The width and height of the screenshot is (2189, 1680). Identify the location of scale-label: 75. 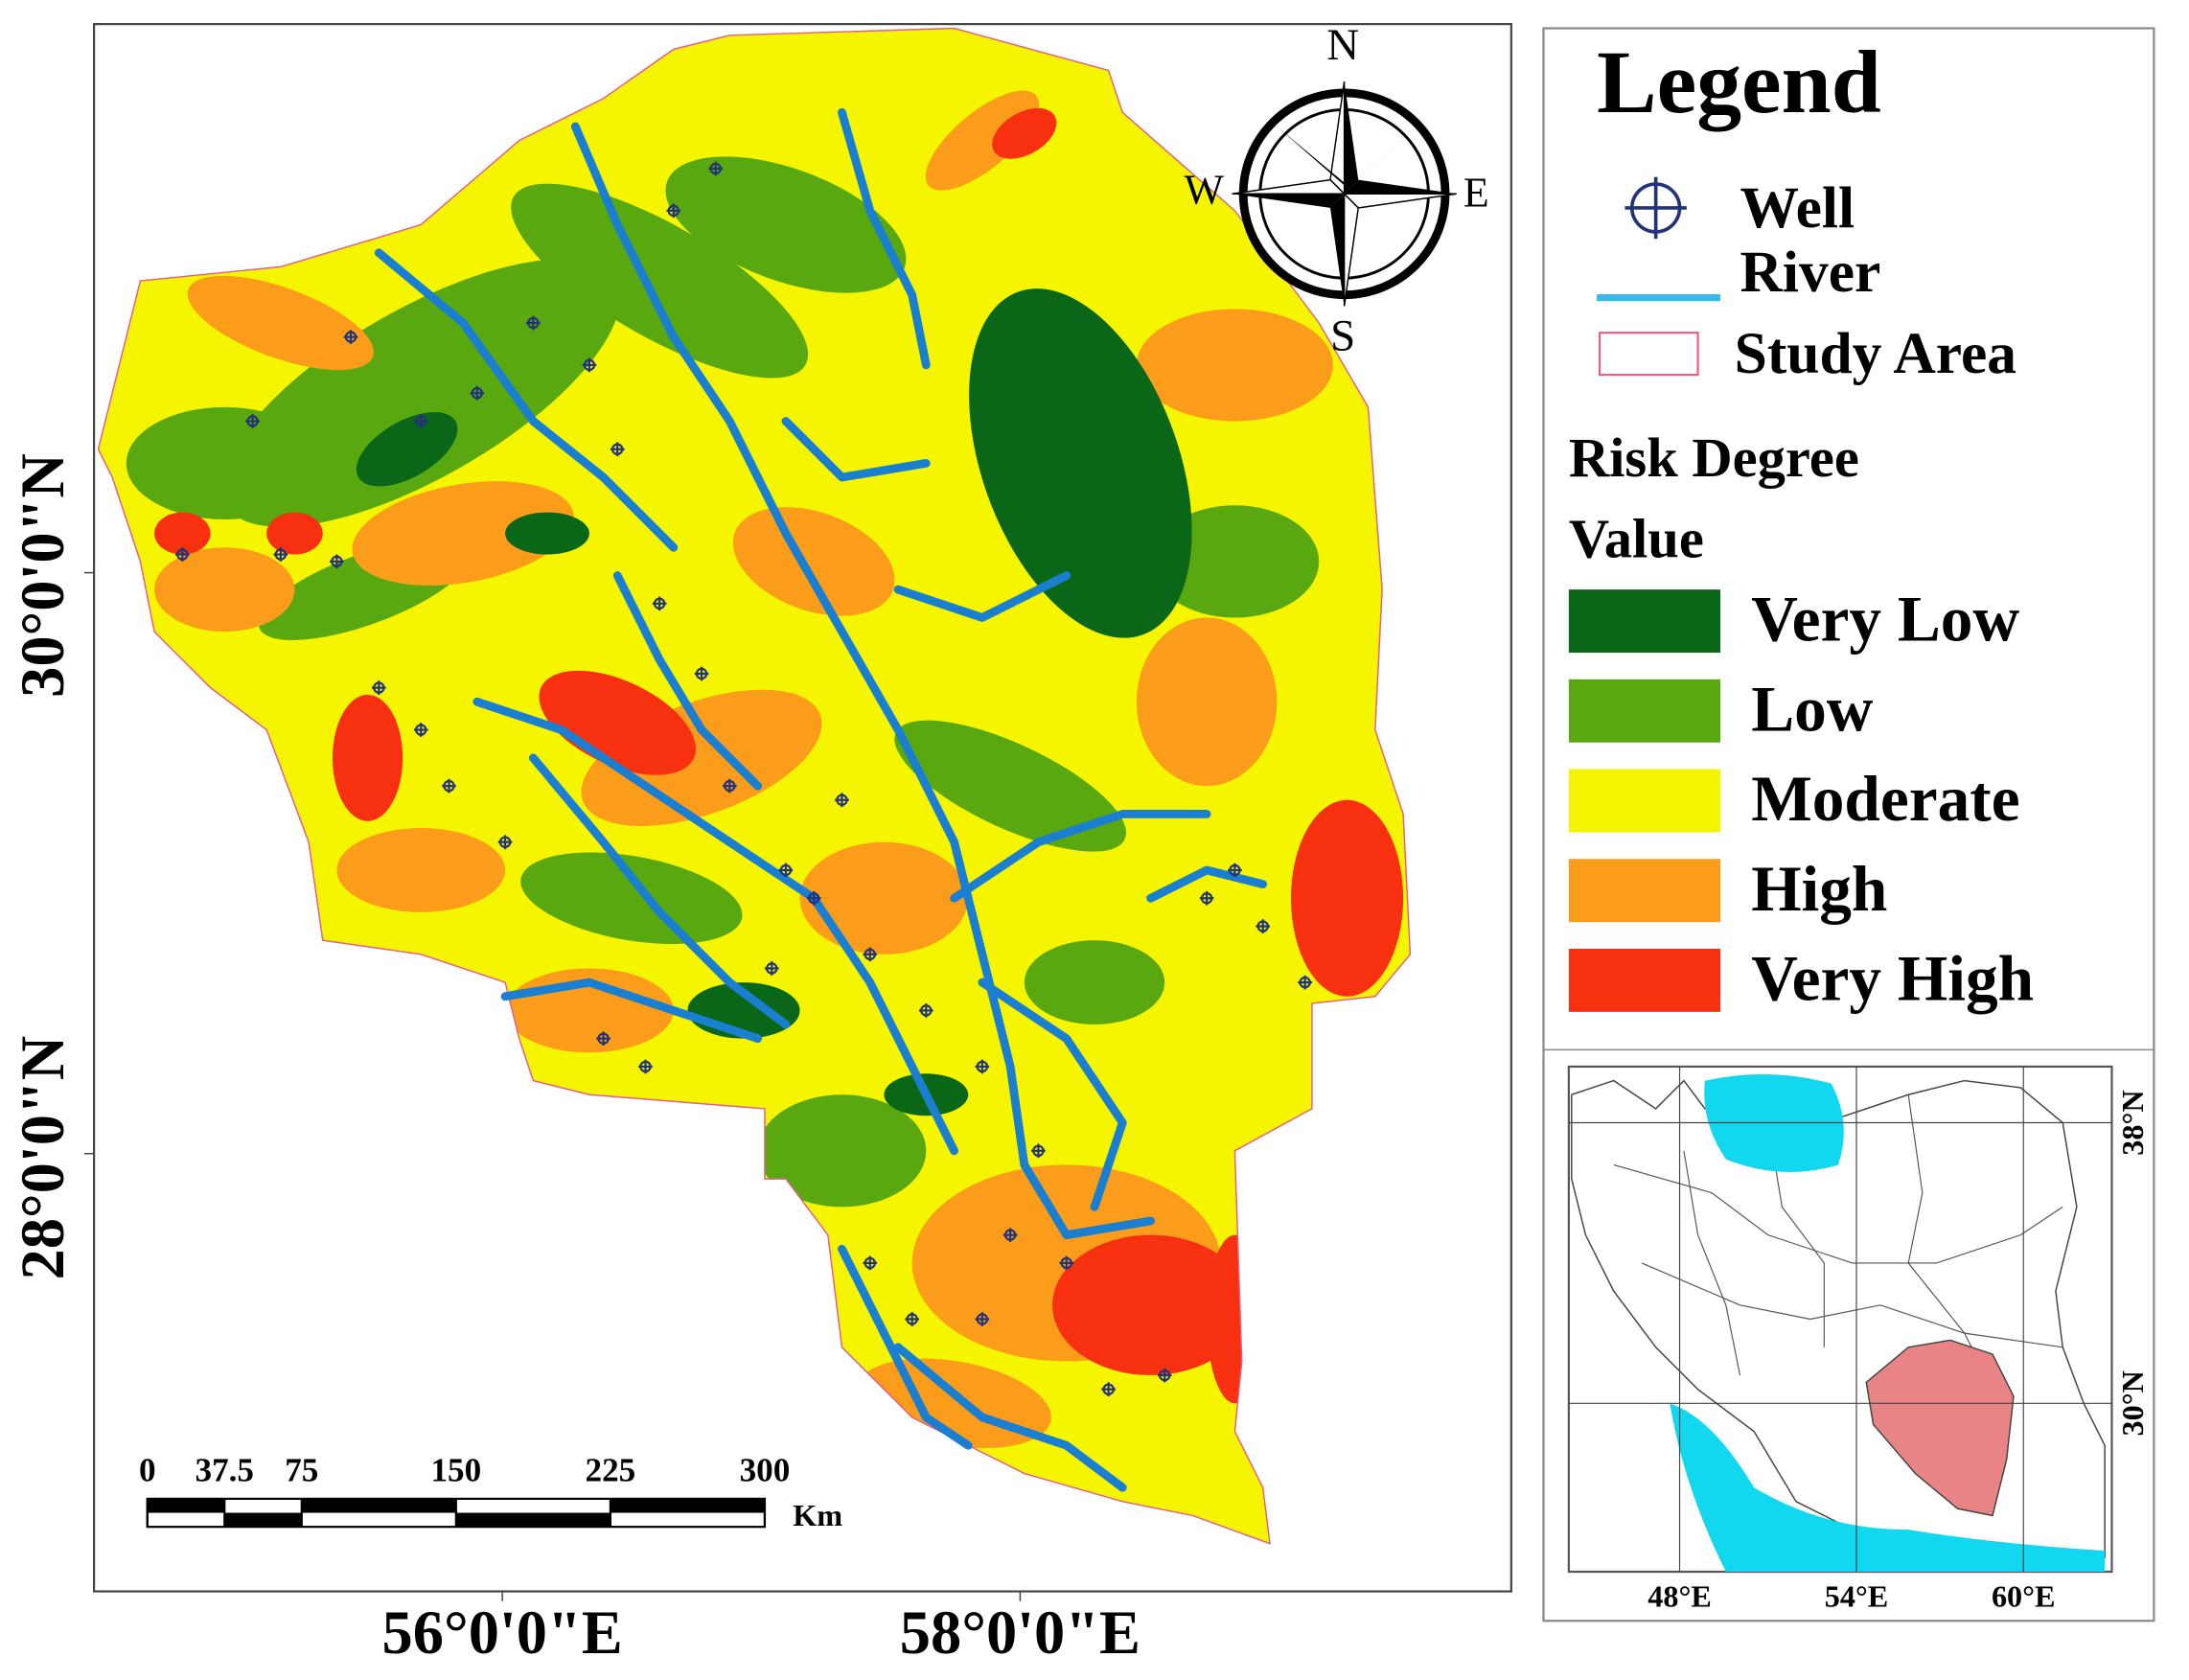
(301, 1470).